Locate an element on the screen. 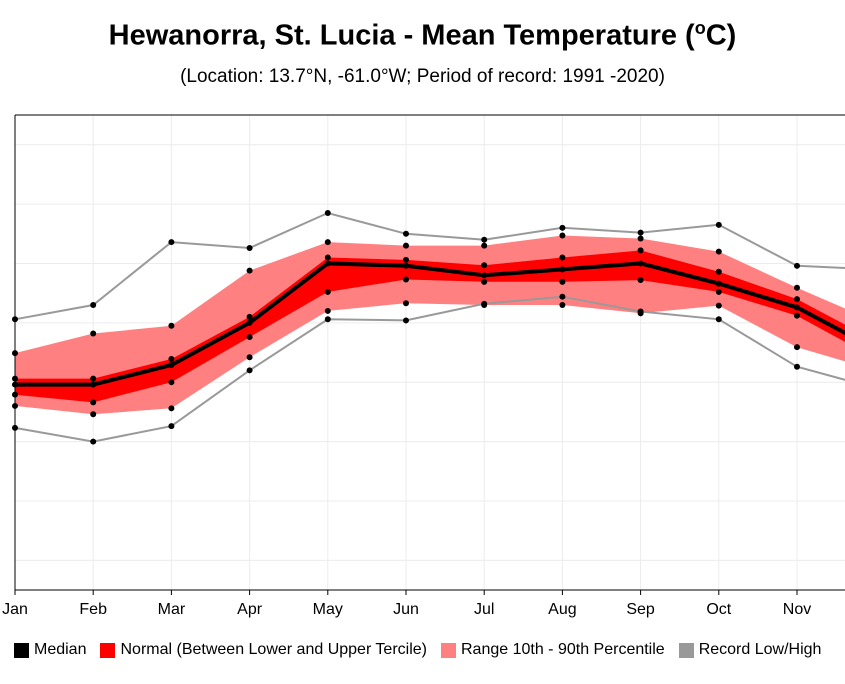  legend-median-label: Median is located at coordinates (60, 649).